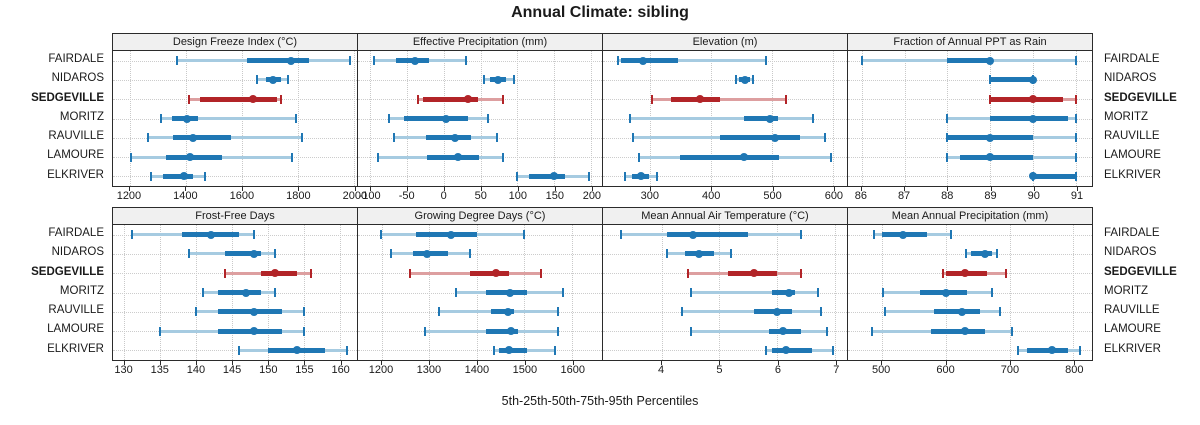 This screenshot has width=1200, height=425. Describe the element at coordinates (253, 253) in the screenshot. I see `percentile-nidaros-frost-free-days-median-dot` at that location.